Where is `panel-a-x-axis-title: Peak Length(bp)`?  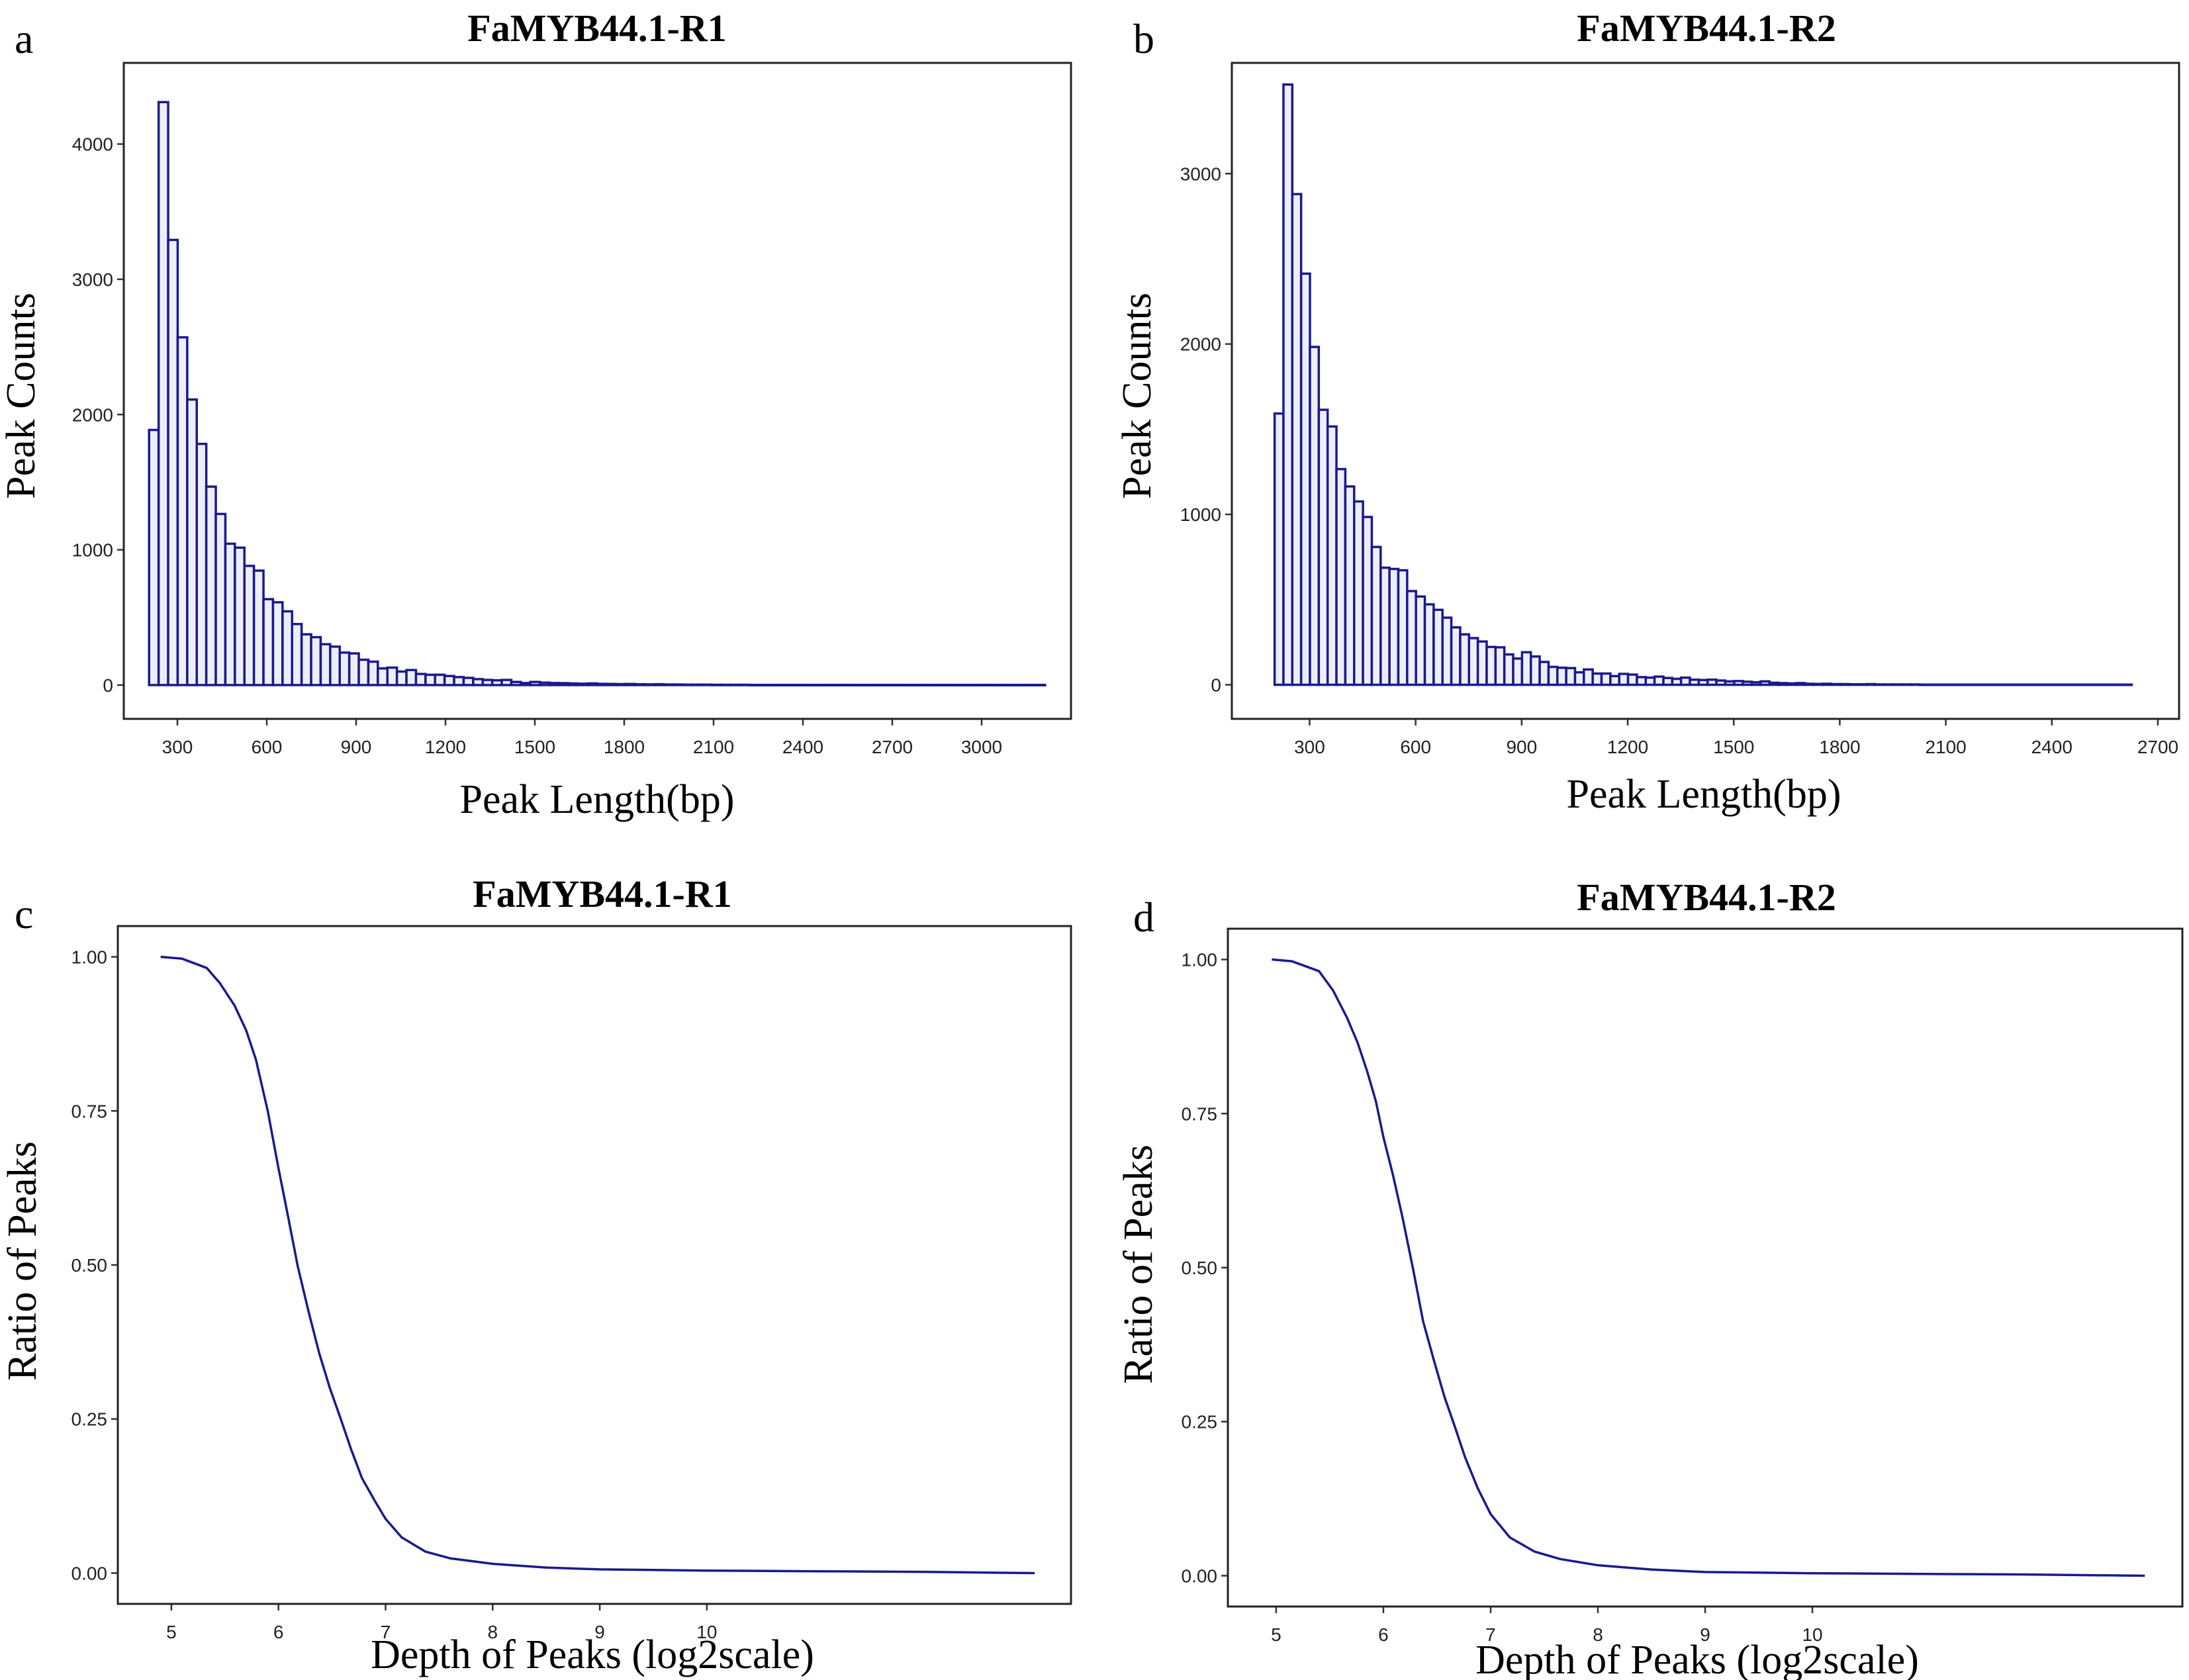 panel-a-x-axis-title: Peak Length(bp) is located at coordinates (597, 799).